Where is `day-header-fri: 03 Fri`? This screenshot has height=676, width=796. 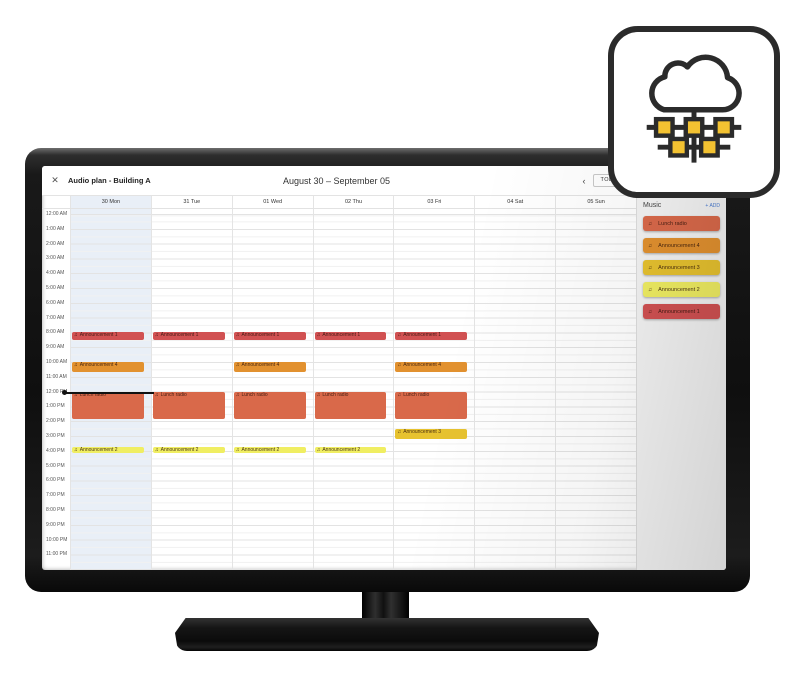 day-header-fri: 03 Fri is located at coordinates (433, 202).